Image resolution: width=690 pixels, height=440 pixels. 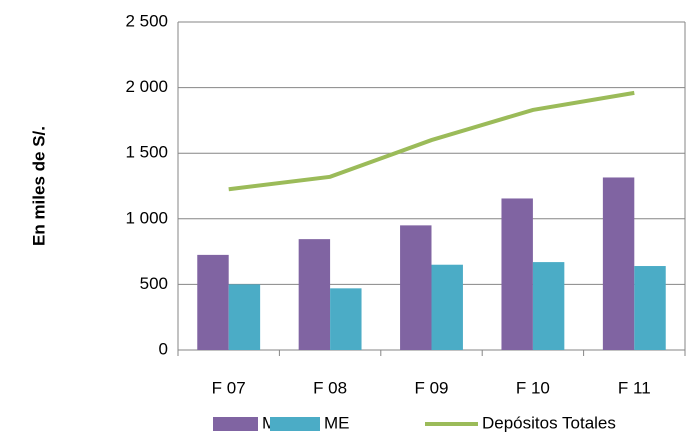 What do you see at coordinates (146, 20) in the screenshot?
I see `y-tick-label: 2 500` at bounding box center [146, 20].